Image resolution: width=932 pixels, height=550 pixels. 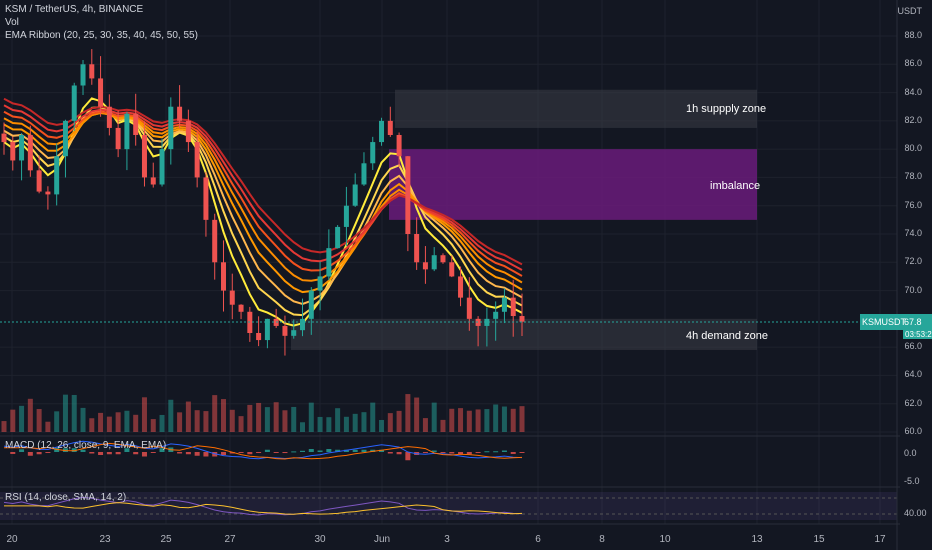 What do you see at coordinates (757, 539) in the screenshot?
I see `time-axis-label: 13` at bounding box center [757, 539].